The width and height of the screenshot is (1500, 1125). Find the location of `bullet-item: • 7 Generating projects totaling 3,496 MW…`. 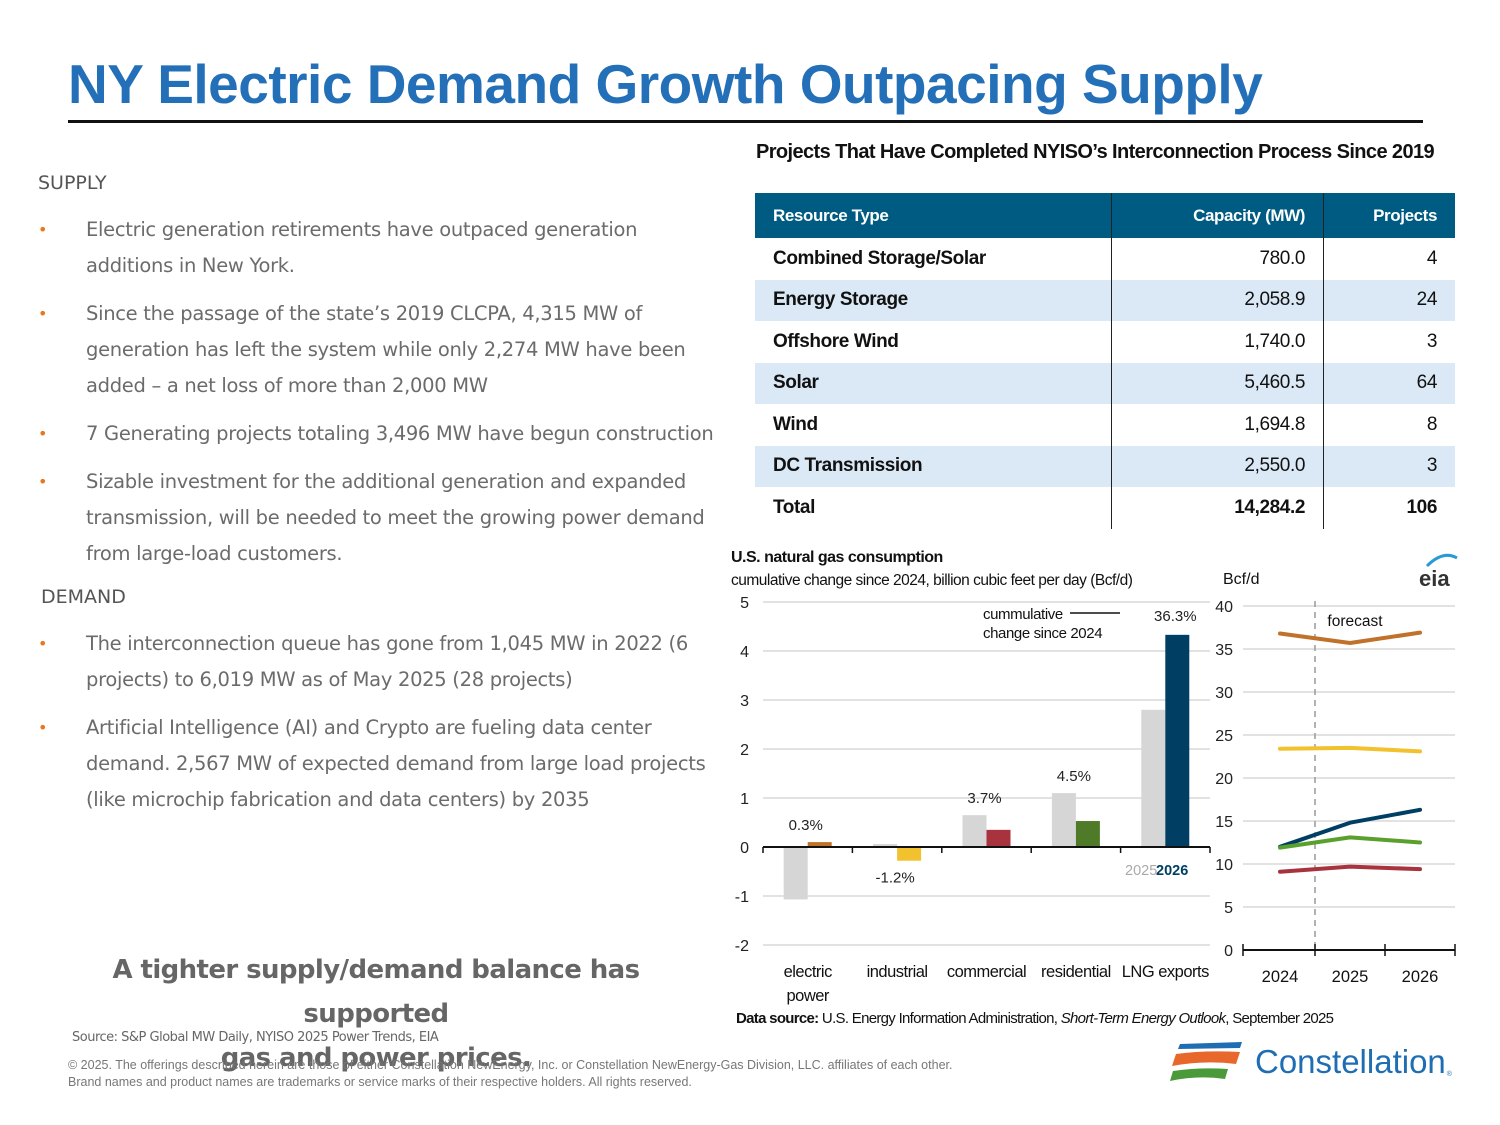

bullet-item: • 7 Generating projects totaling 3,496 MW… is located at coordinates (378, 434).